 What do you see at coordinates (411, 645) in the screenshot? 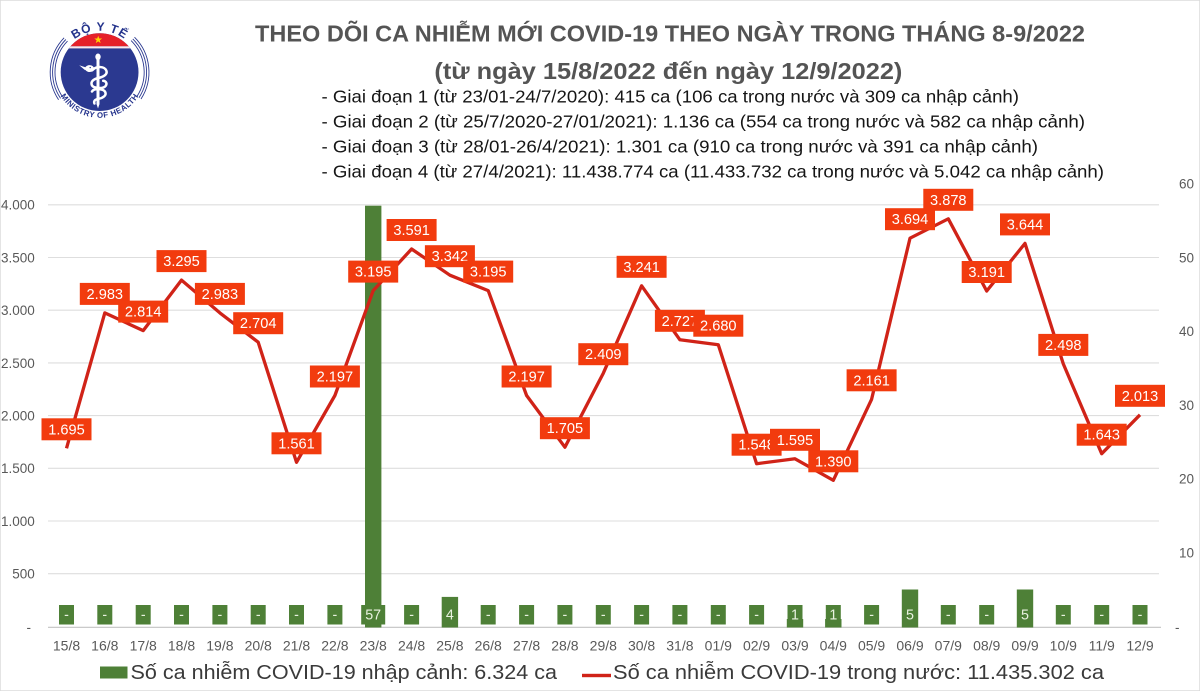
I see `svg-text: 24/8` at bounding box center [411, 645].